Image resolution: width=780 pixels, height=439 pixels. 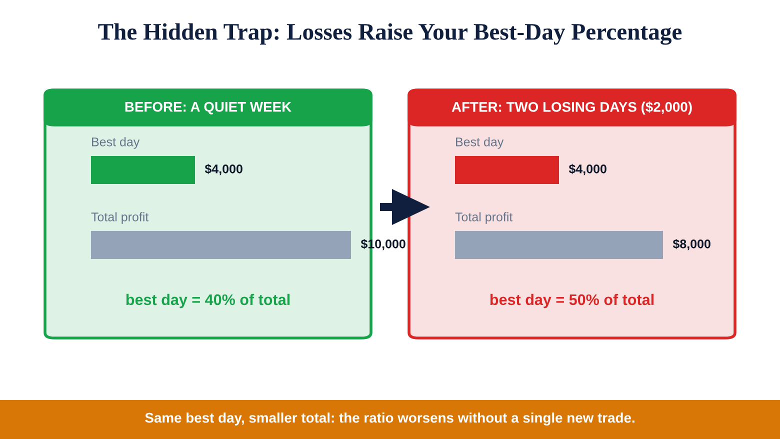 I want to click on text: best day = 40% of total, so click(x=208, y=301).